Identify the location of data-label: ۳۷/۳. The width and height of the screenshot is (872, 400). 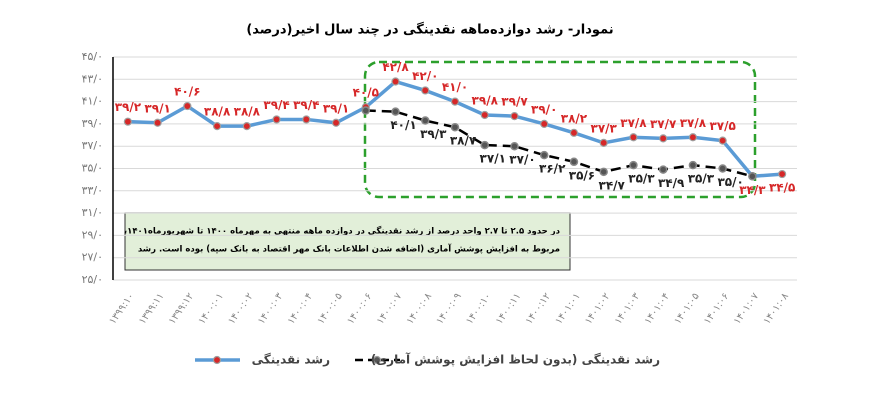
(604, 128).